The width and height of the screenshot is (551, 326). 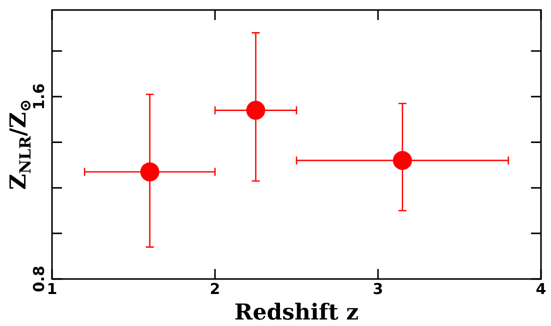 What do you see at coordinates (39, 96) in the screenshot?
I see `y-tick-label: 1.6` at bounding box center [39, 96].